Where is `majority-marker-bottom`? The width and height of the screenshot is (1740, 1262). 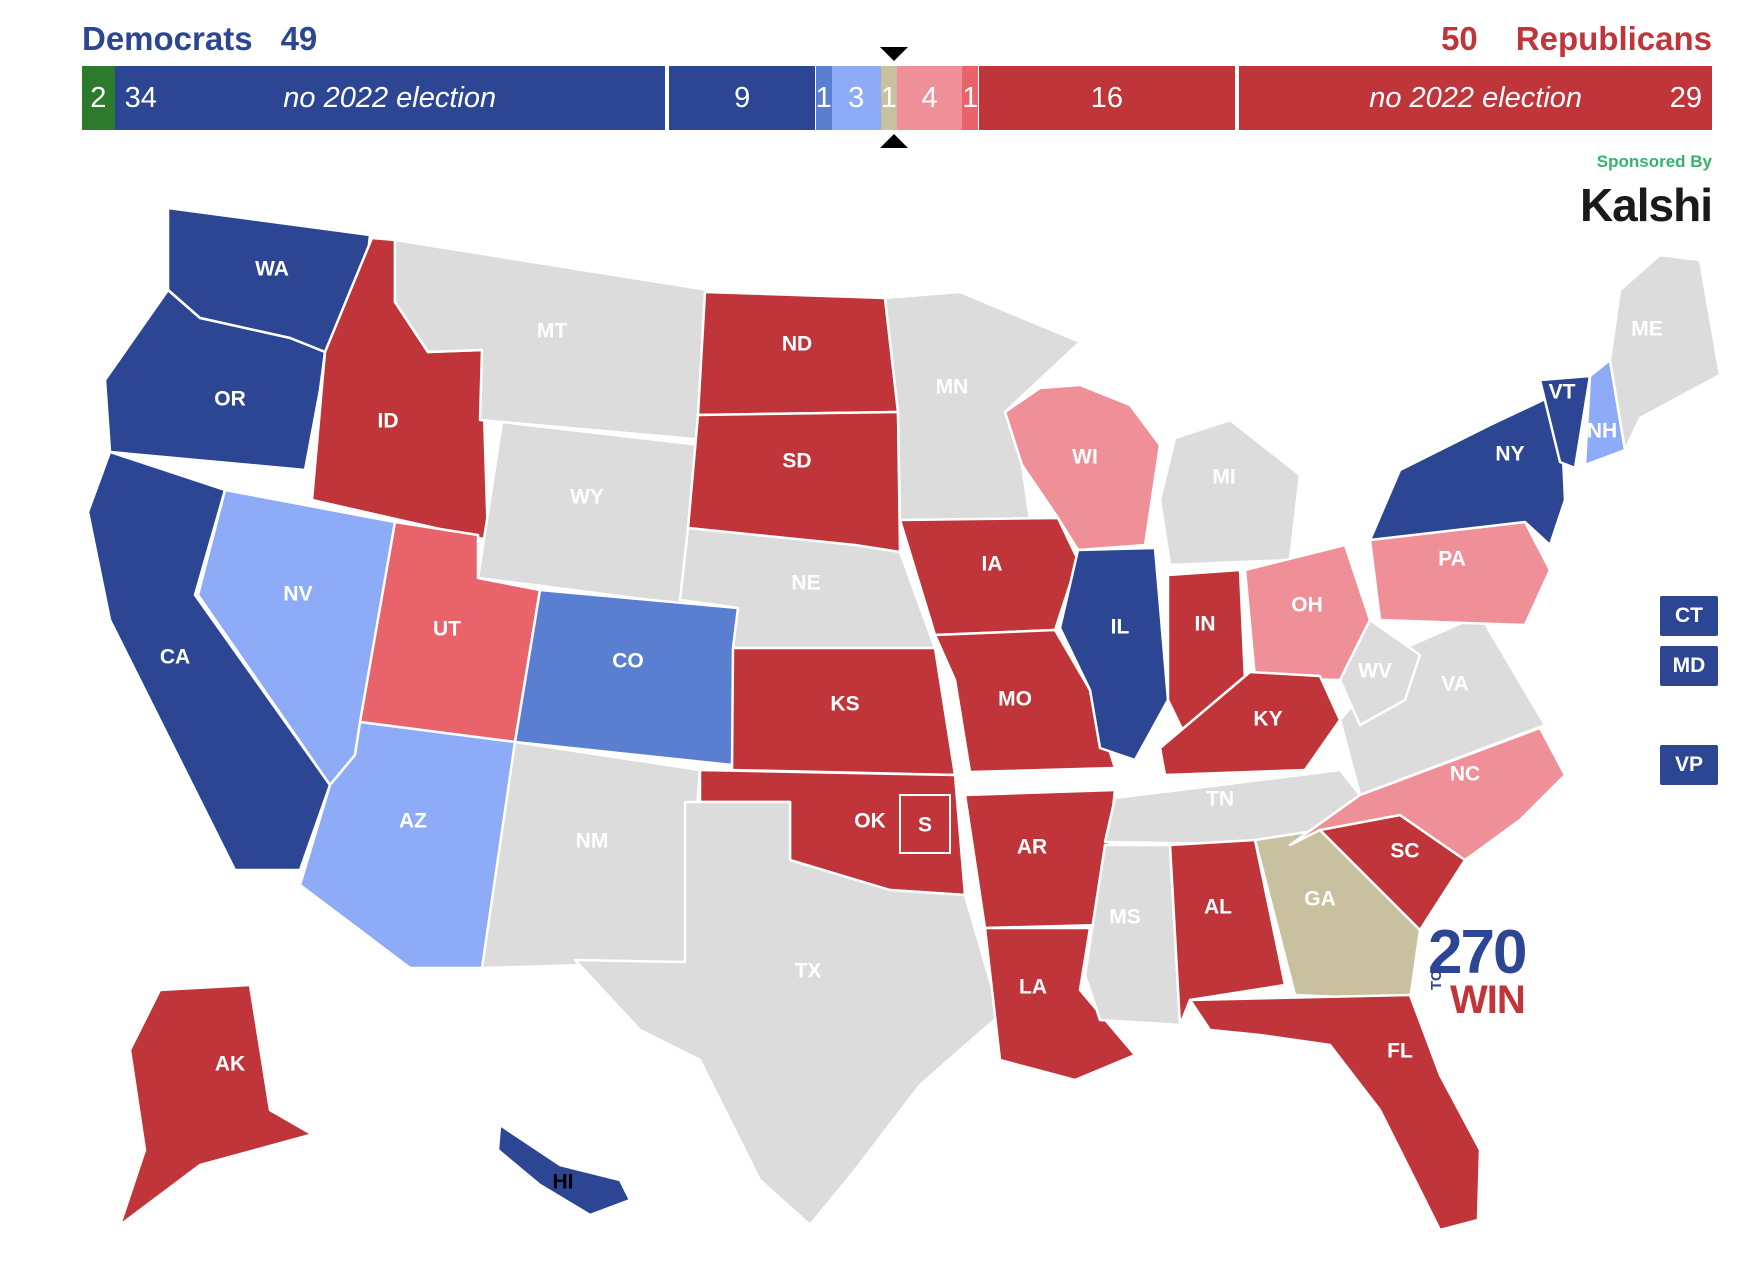 majority-marker-bottom is located at coordinates (894, 141).